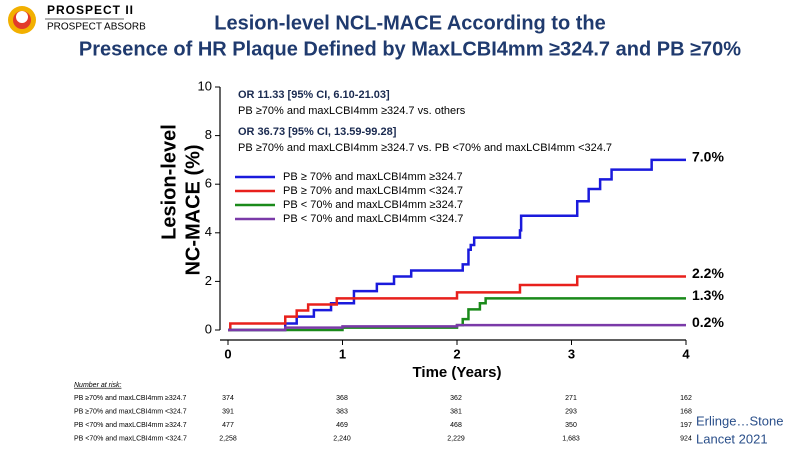  Describe the element at coordinates (130, 438) in the screenshot. I see `risk-row-label: PB <70% and maxLCBI4mm <324.7` at that location.